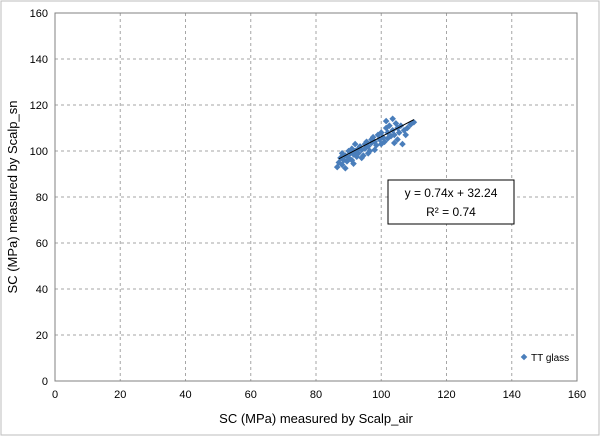 This screenshot has width=600, height=441. Describe the element at coordinates (39, 106) in the screenshot. I see `y-tick-label: 120` at that location.